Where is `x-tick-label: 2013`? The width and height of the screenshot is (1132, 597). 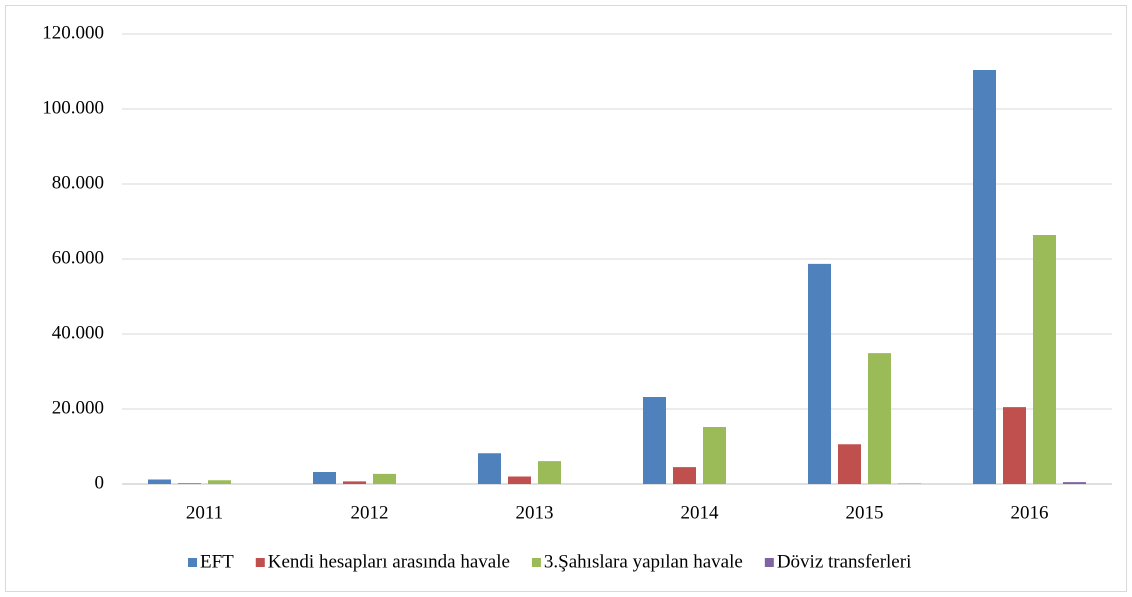 x-tick-label: 2013 is located at coordinates (535, 512).